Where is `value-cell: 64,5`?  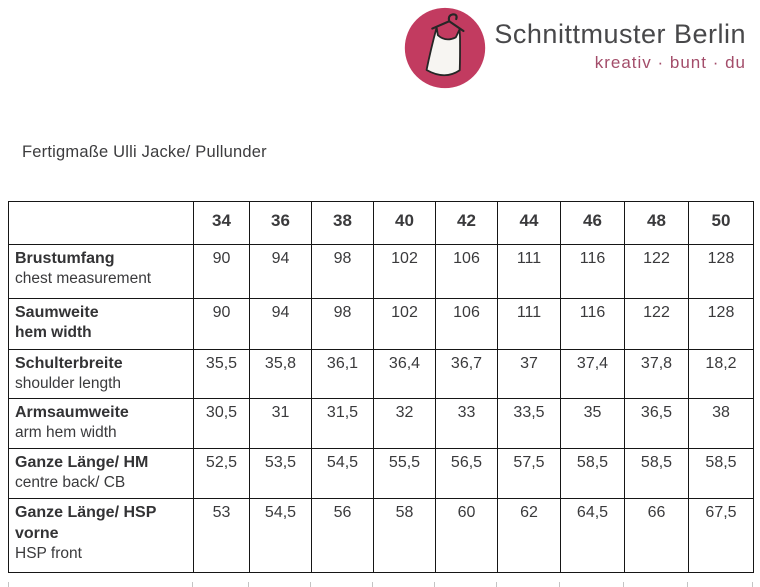
value-cell: 64,5 is located at coordinates (592, 535).